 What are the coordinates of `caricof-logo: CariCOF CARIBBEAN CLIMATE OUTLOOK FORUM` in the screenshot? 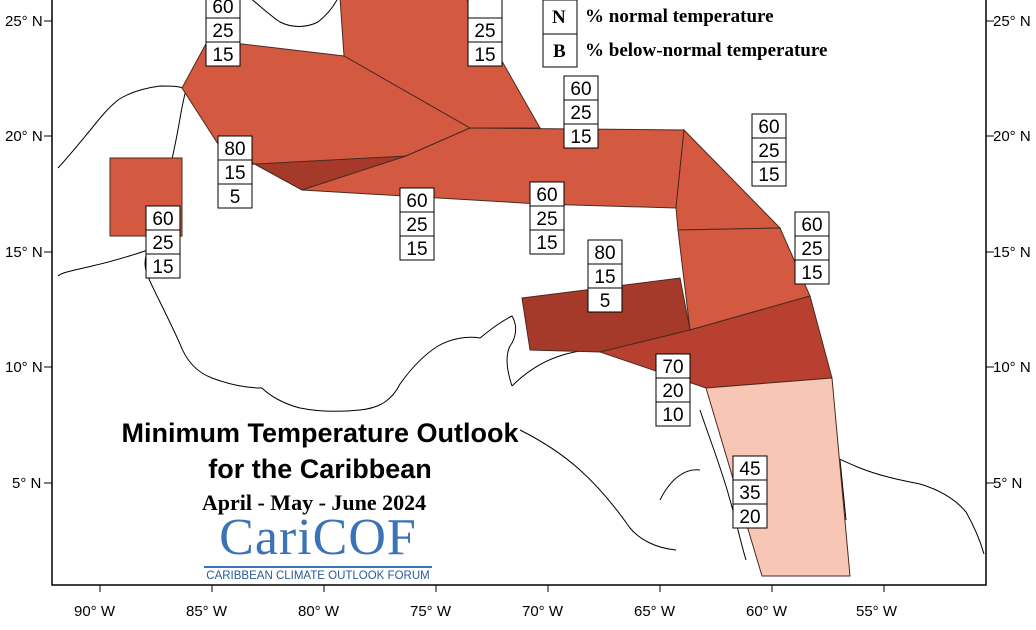 It's located at (318, 547).